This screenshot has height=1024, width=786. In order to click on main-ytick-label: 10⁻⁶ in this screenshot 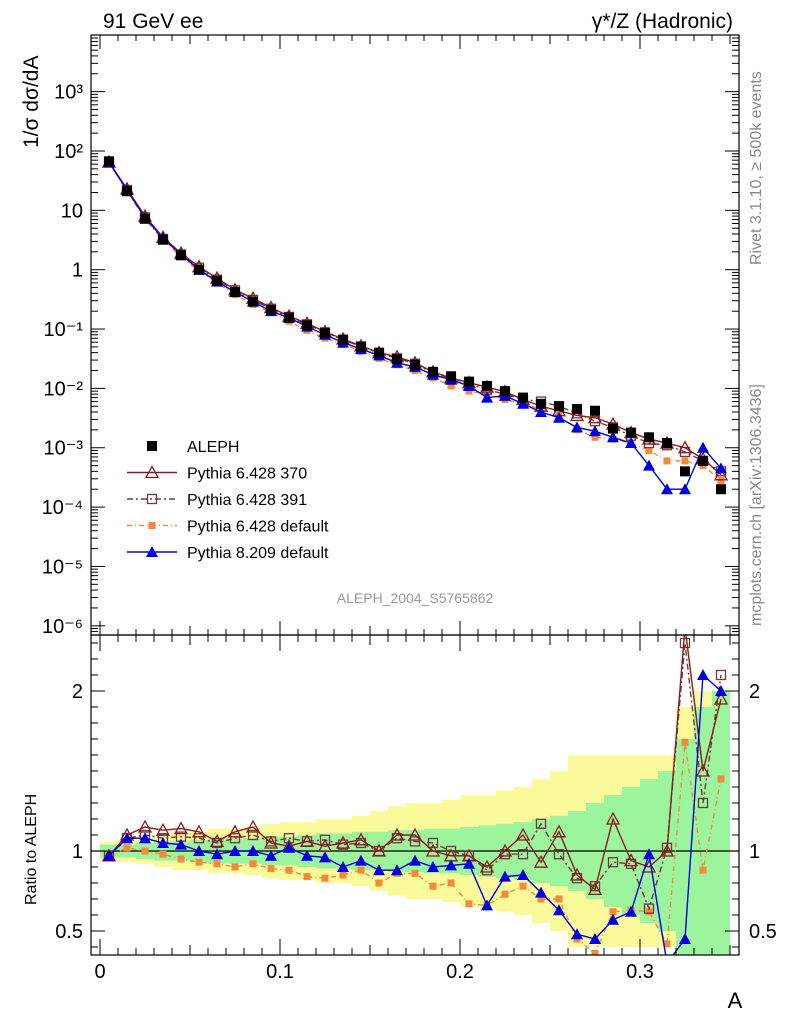, I will do `click(62, 627)`.